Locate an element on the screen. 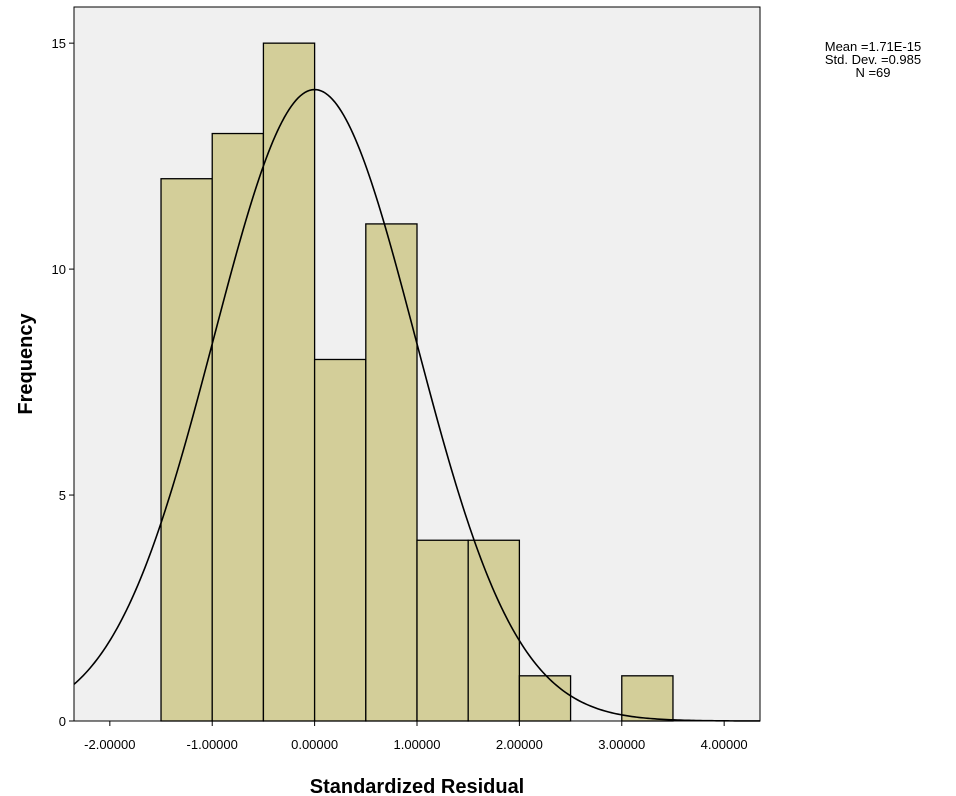 Image resolution: width=956 pixels, height=796 pixels. x-tick-label: 0.00000 is located at coordinates (314, 744).